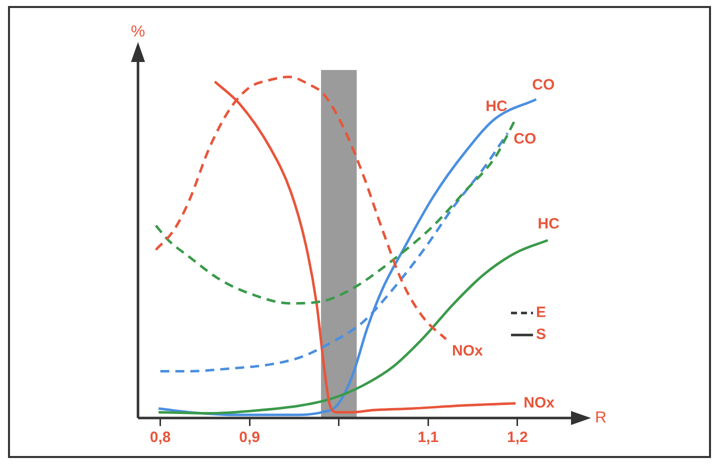  I want to click on x-tick-label: 1,1, so click(428, 437).